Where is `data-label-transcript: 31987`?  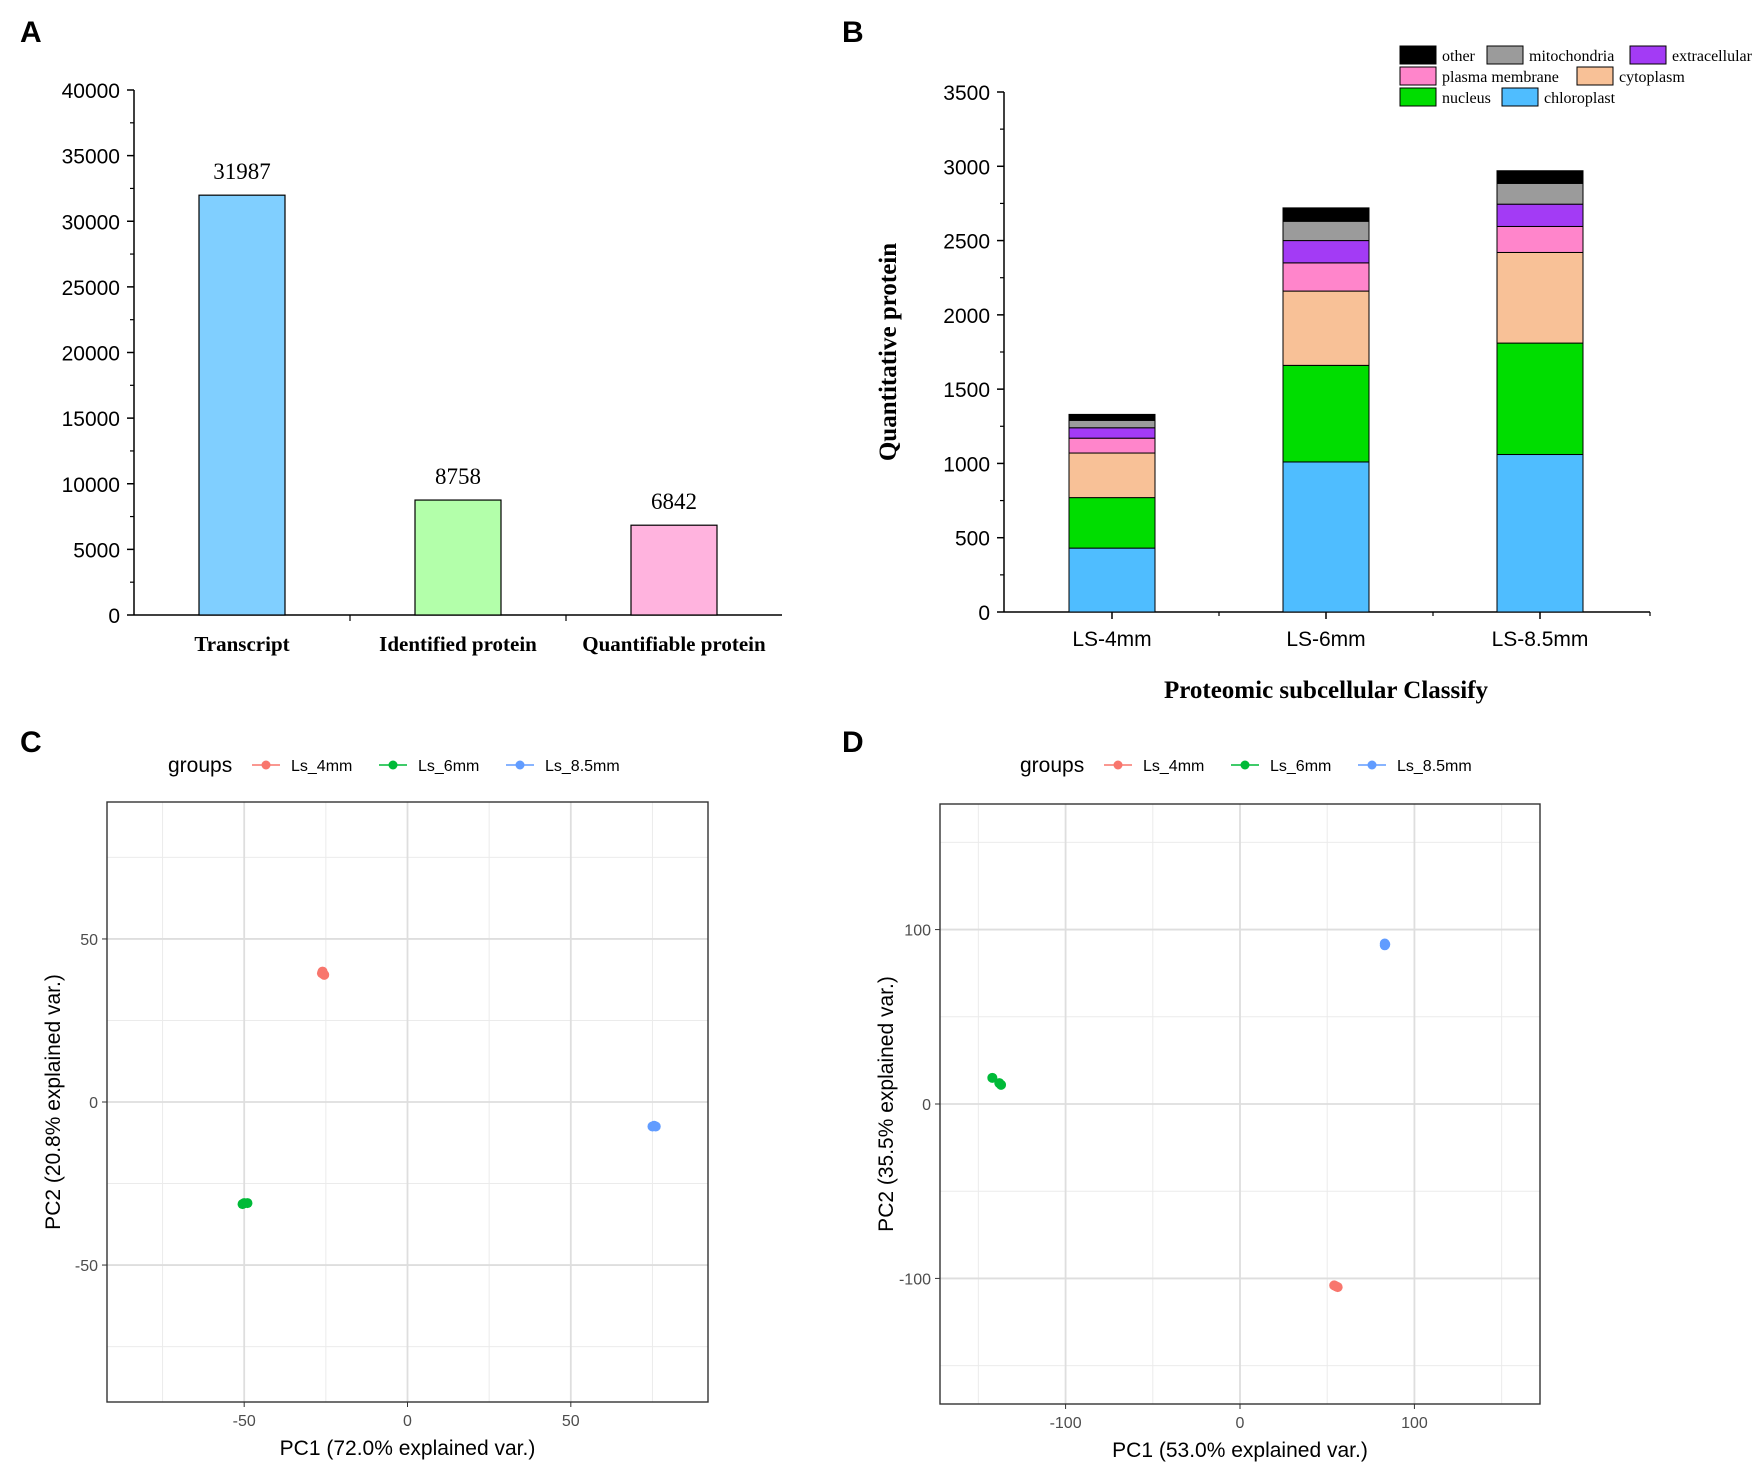 data-label-transcript: 31987 is located at coordinates (242, 171).